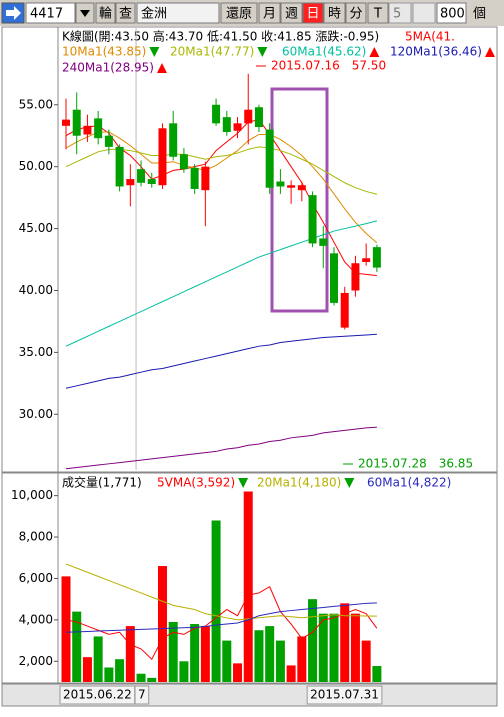  I want to click on count-input, so click(451, 13).